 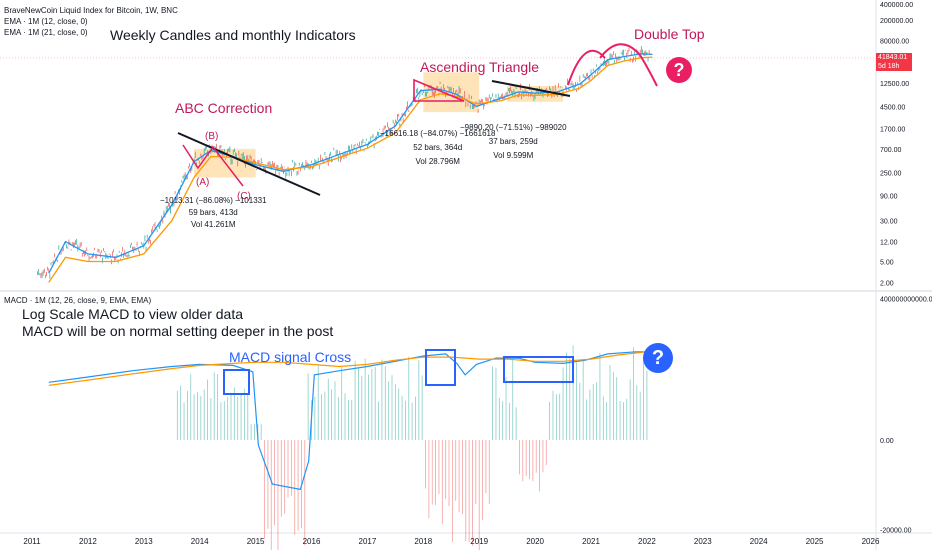 What do you see at coordinates (889, 243) in the screenshot?
I see `price-tick-label: 12.00` at bounding box center [889, 243].